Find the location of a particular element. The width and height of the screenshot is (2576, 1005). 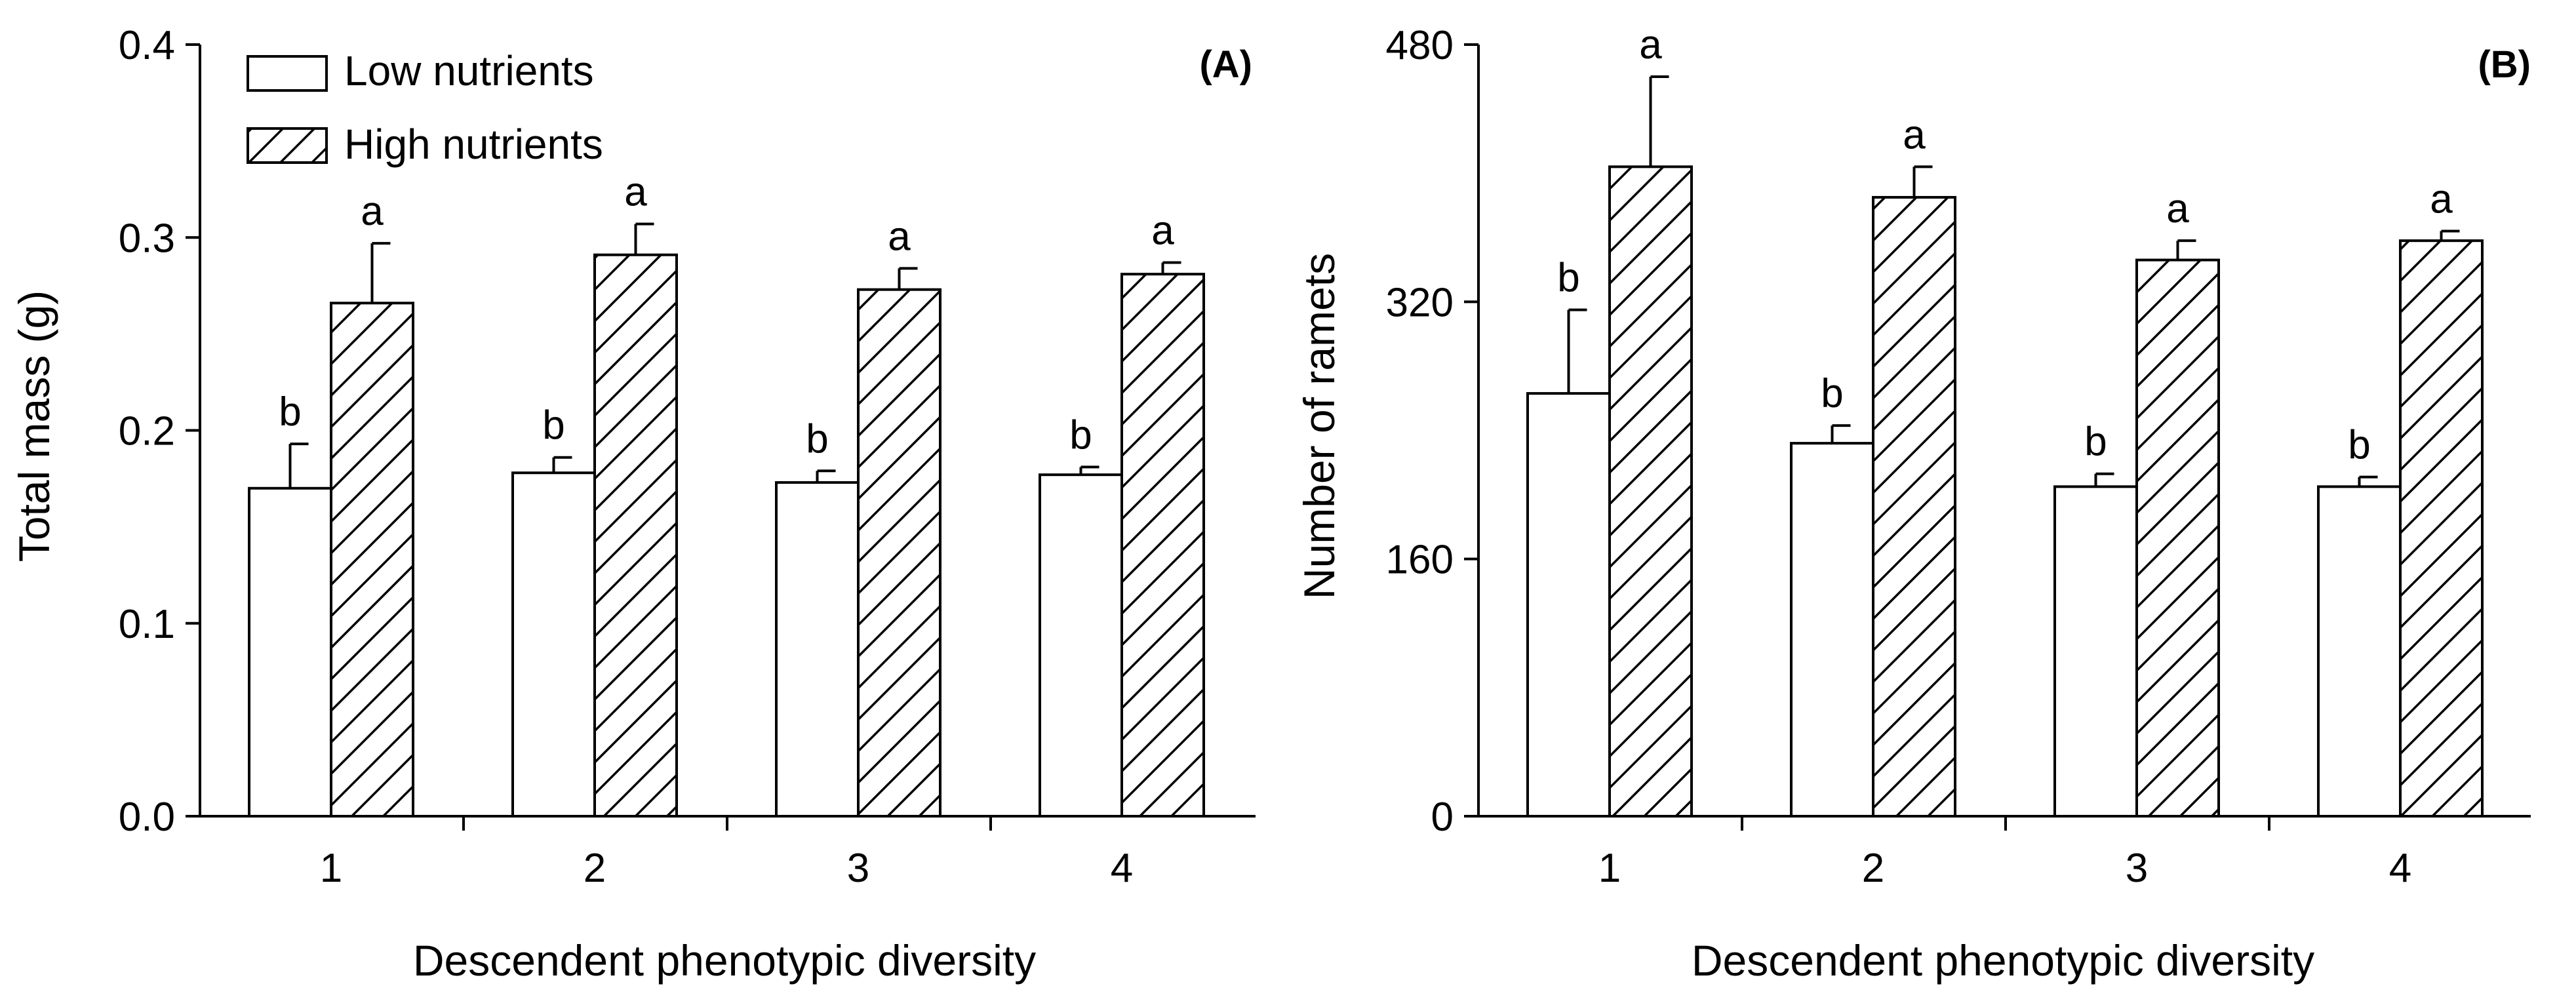

y-tick-label-a: 0.3 is located at coordinates (147, 238).